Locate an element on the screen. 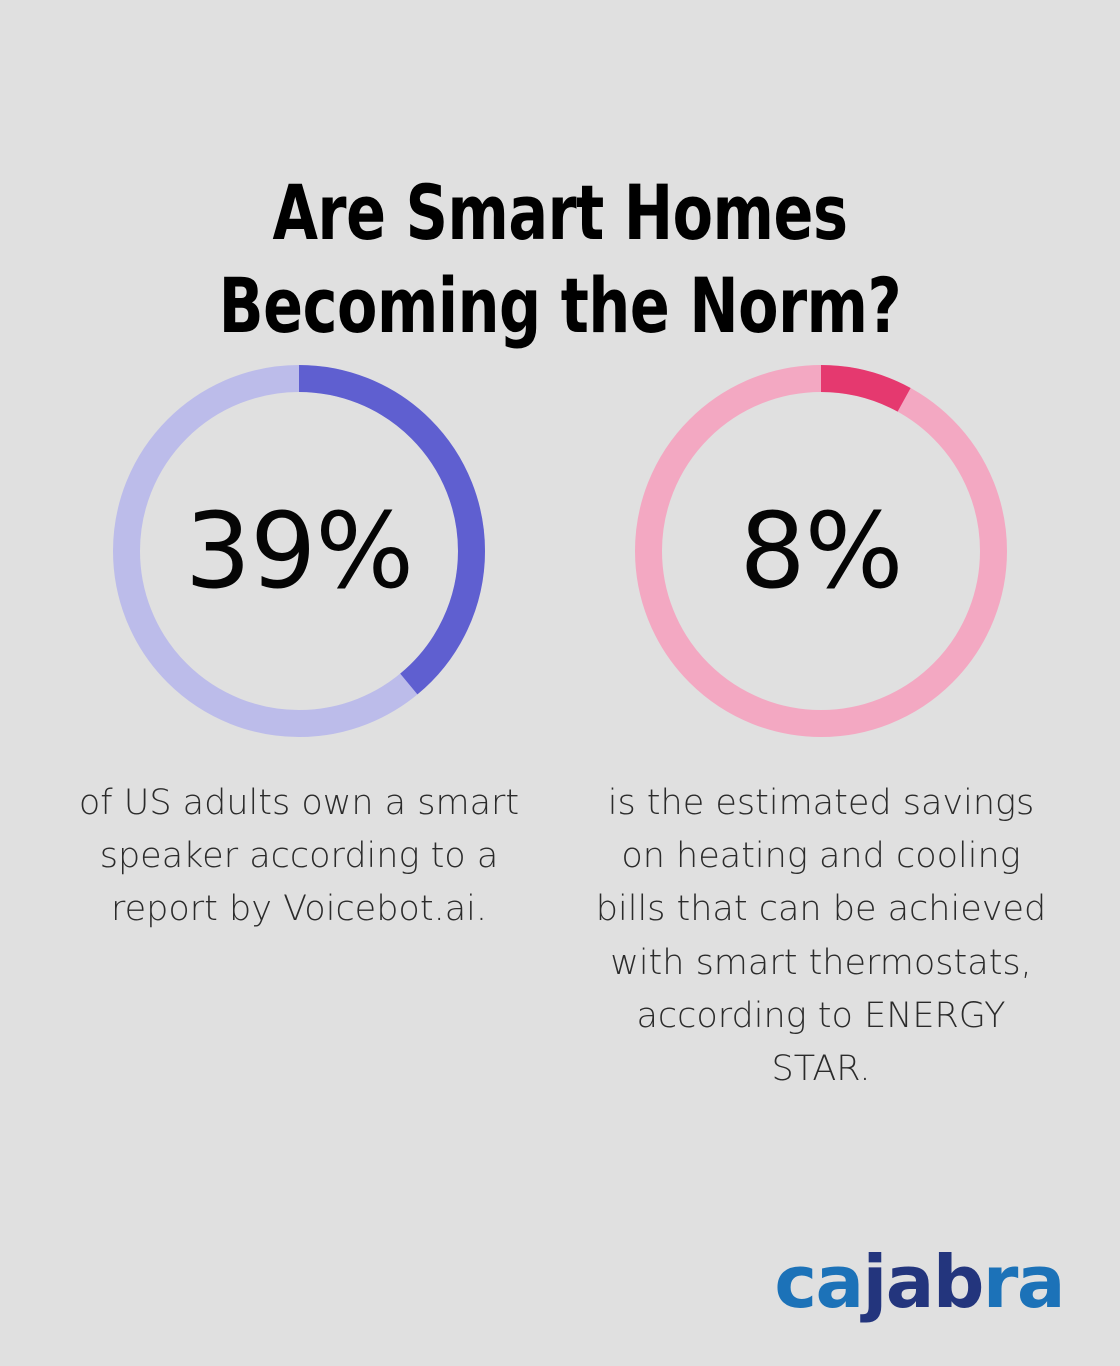  donut-value-smart-speaker-ownership: 39% is located at coordinates (299, 551).